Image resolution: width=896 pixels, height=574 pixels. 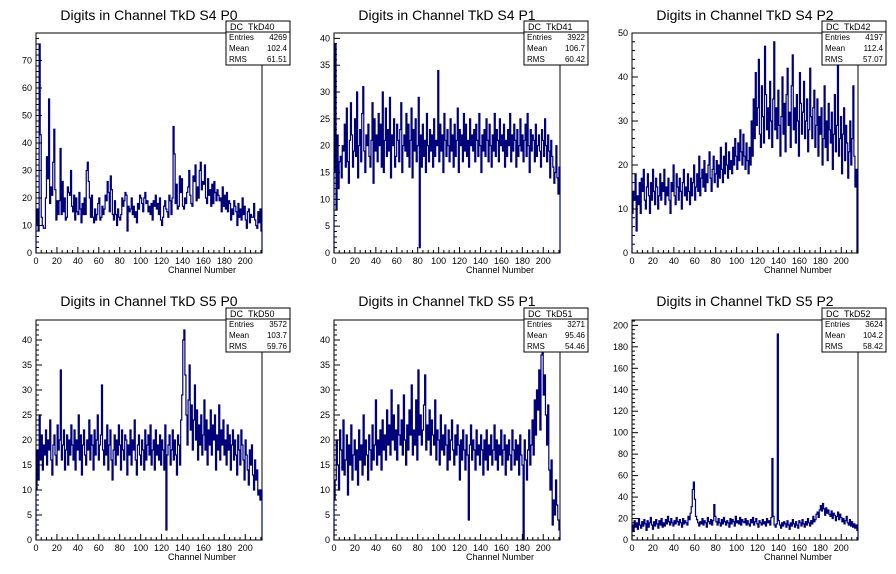 I want to click on stats-name: DC_TkD42, so click(x=848, y=27).